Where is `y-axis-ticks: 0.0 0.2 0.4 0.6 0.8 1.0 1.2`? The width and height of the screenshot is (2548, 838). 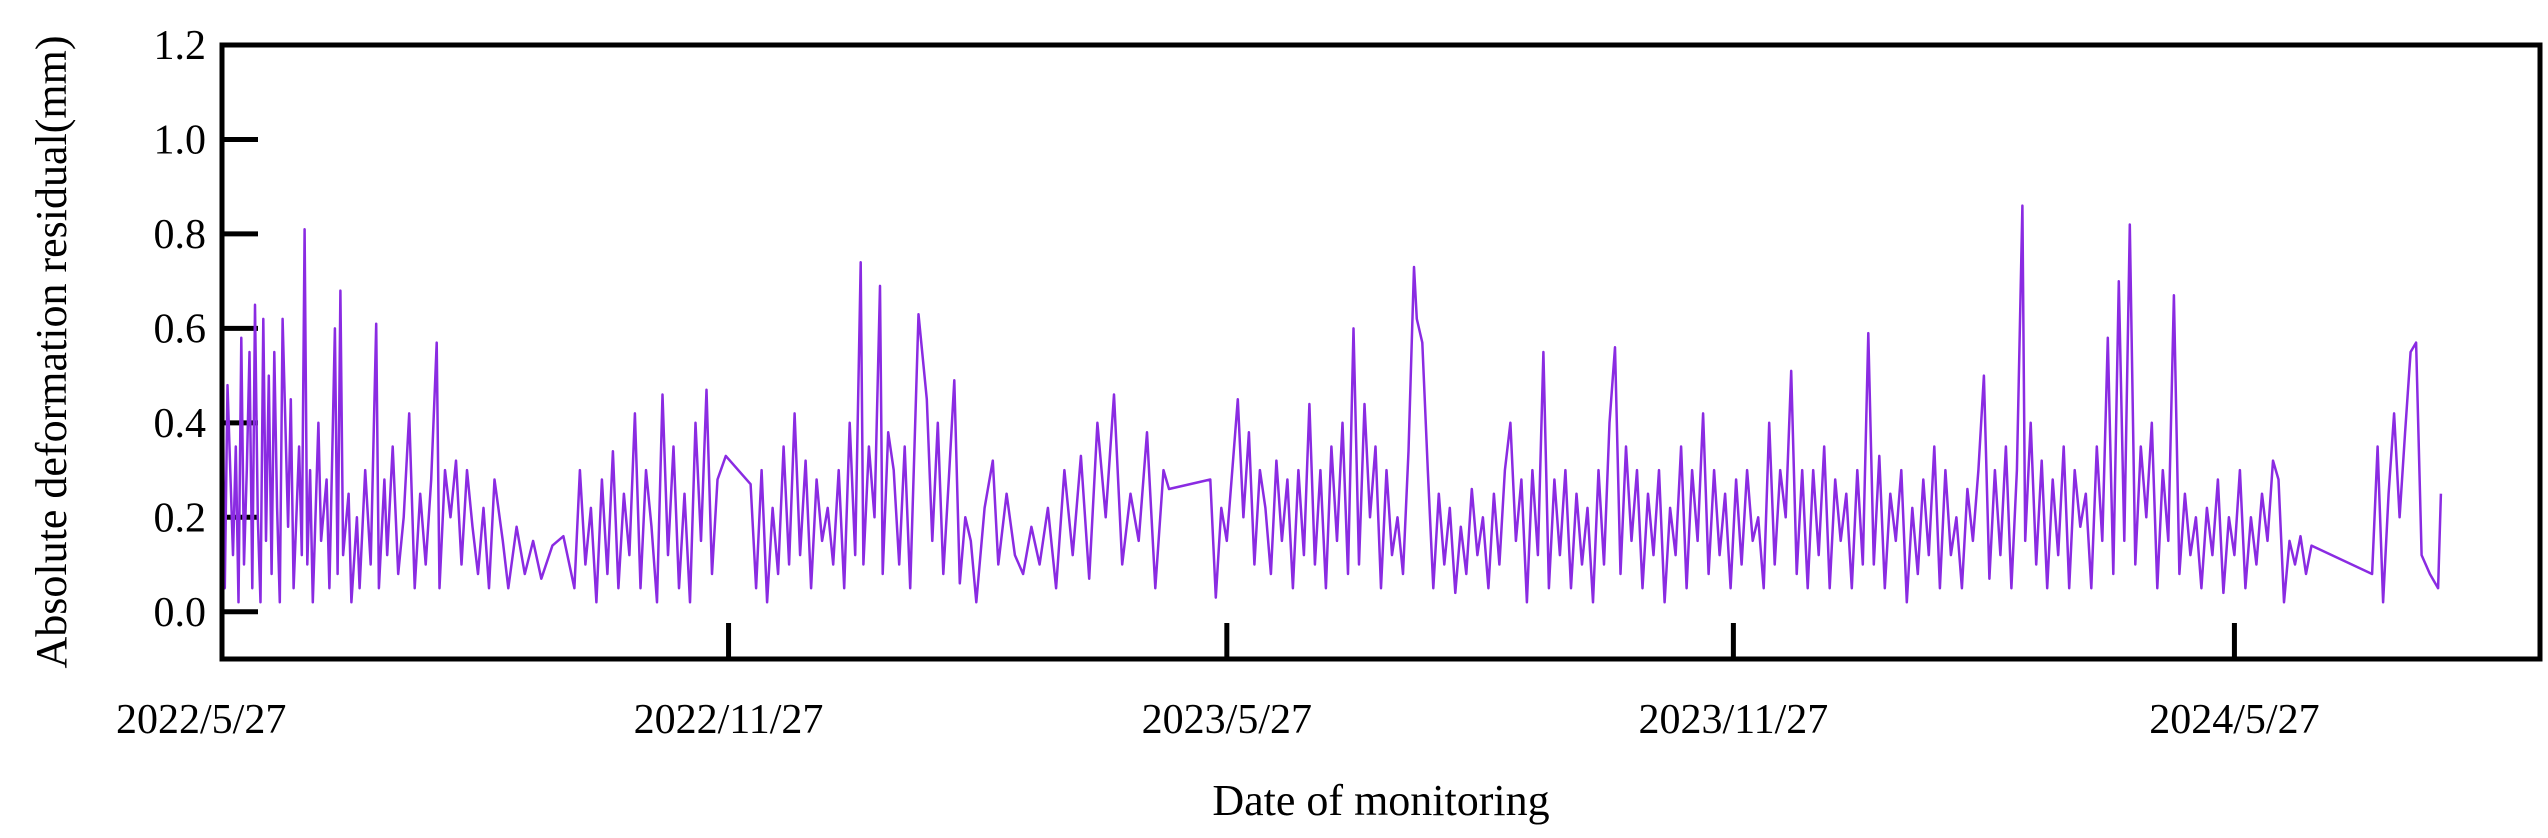
y-axis-ticks: 0.0 0.2 0.4 0.6 0.8 1.0 1.2 is located at coordinates (206, 329).